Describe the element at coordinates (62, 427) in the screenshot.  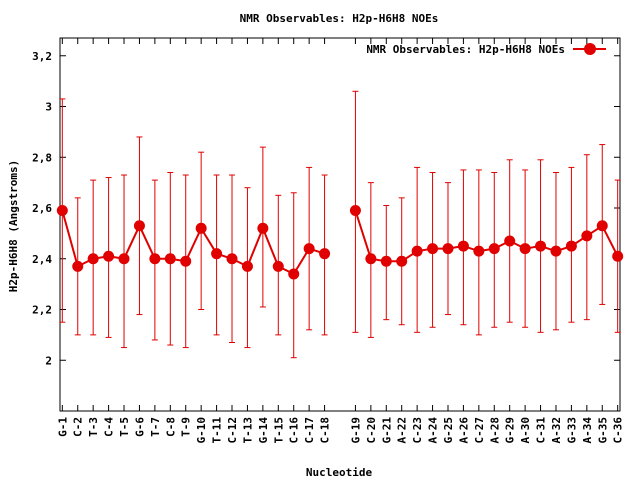
I see `x-tick-label: G-1` at that location.